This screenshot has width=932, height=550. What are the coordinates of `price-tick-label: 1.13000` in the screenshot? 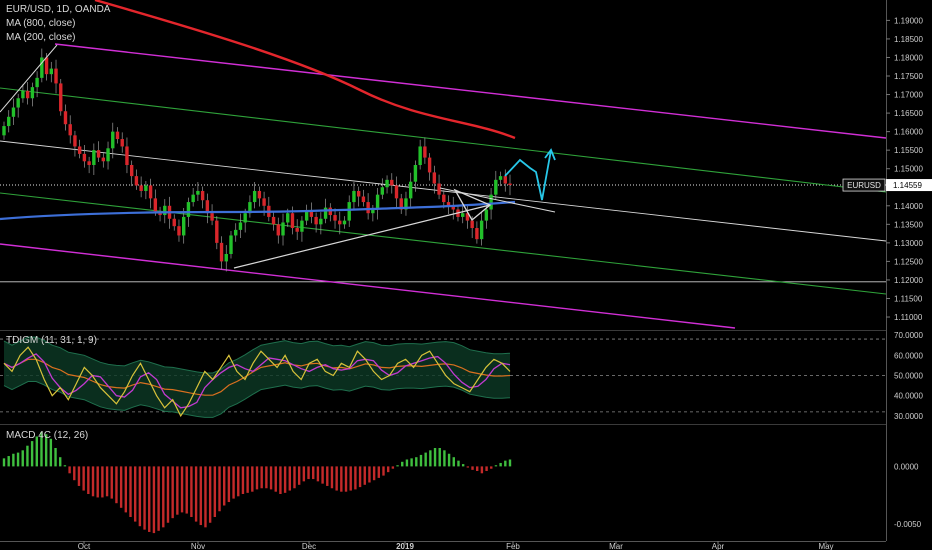 It's located at (908, 243).